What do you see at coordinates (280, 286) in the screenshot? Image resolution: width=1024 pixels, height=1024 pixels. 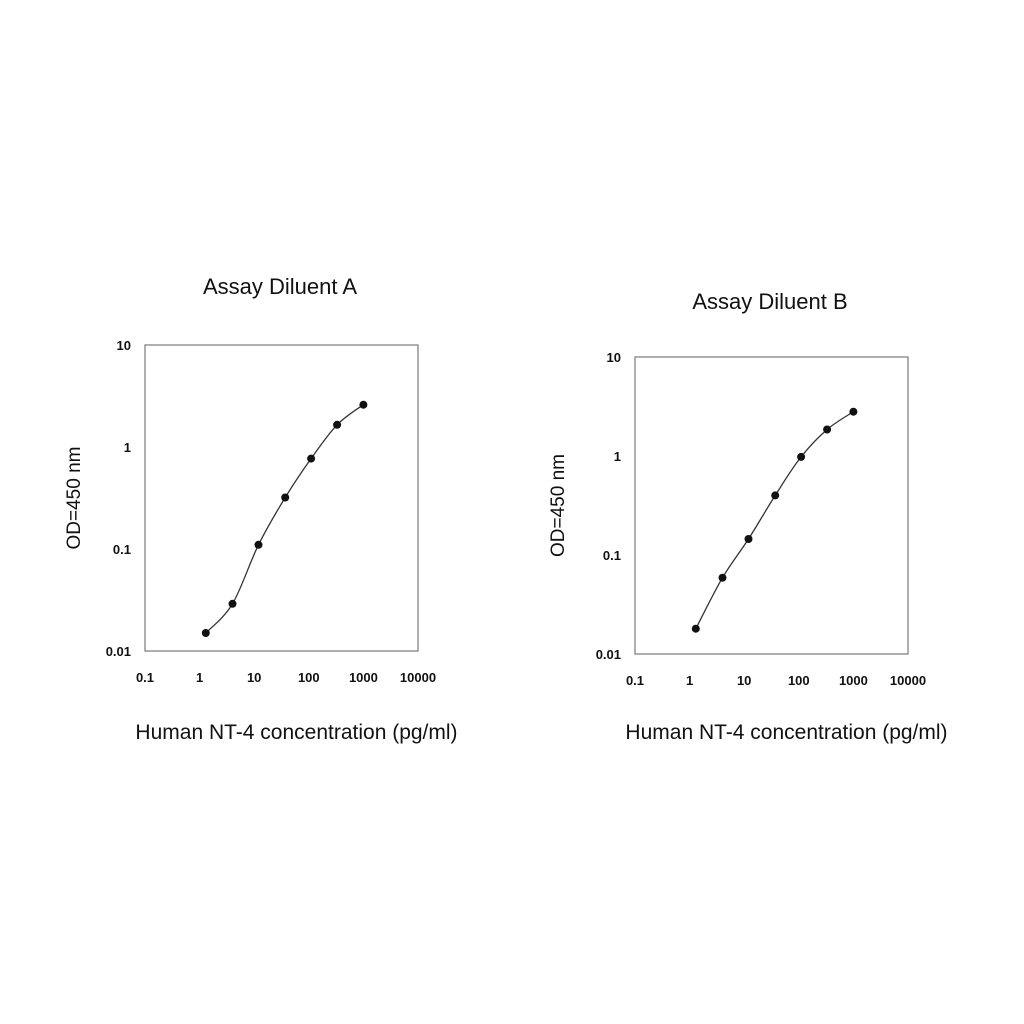 I see `chart-title: Assay Diluent A` at bounding box center [280, 286].